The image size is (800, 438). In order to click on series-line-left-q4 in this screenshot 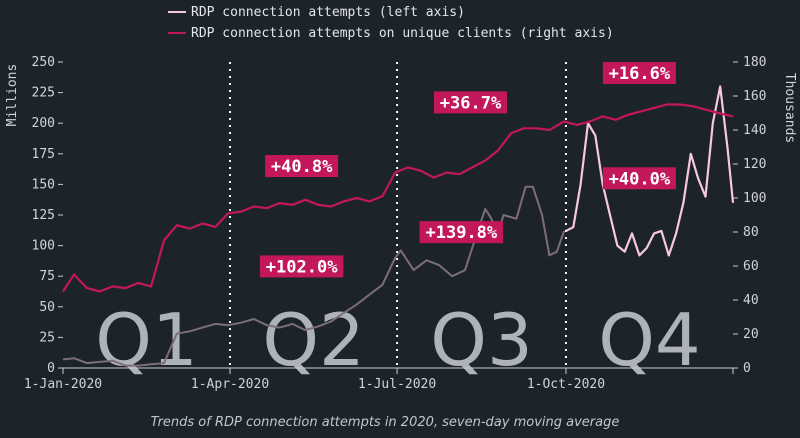, I will do `click(650, 171)`.